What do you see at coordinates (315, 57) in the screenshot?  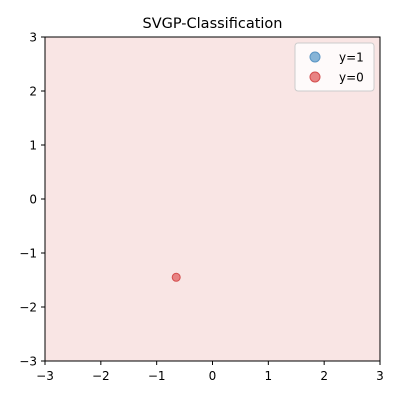 I see `legend-marker-y1` at bounding box center [315, 57].